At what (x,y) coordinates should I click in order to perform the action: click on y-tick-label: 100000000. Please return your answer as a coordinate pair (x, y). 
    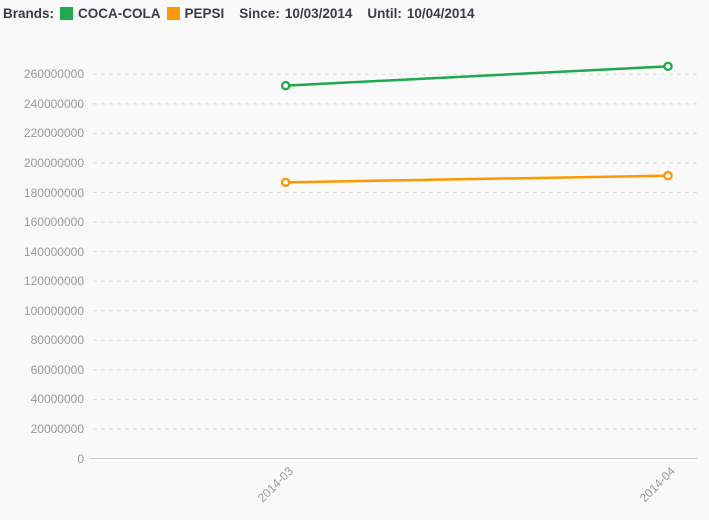
    Looking at the image, I should click on (53, 310).